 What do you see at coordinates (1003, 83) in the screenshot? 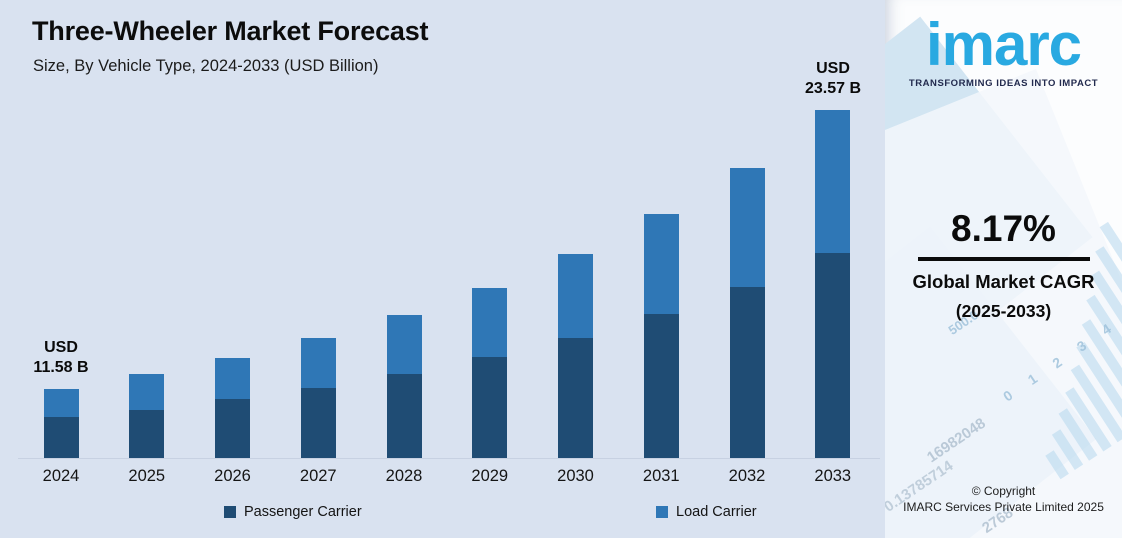
I see `imarc-logo-tagline: TRANSFORMING IDEAS INTO IMPACT` at bounding box center [1003, 83].